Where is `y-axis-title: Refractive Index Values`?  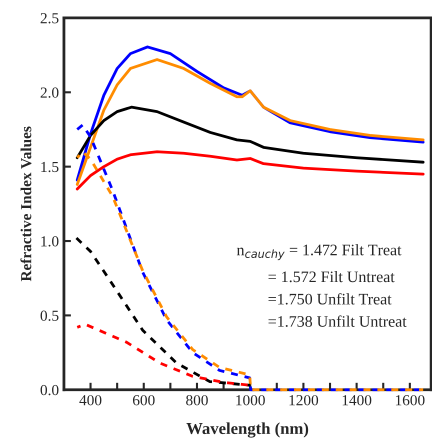
y-axis-title: Refractive Index Values is located at coordinates (26, 204).